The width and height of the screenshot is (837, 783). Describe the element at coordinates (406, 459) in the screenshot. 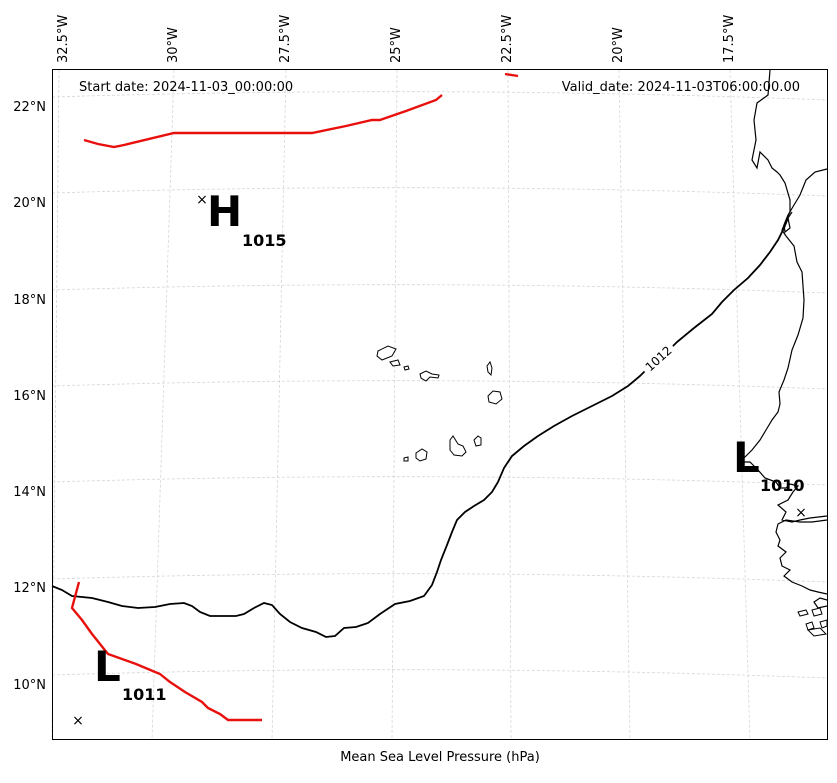

I see `island-brava` at that location.